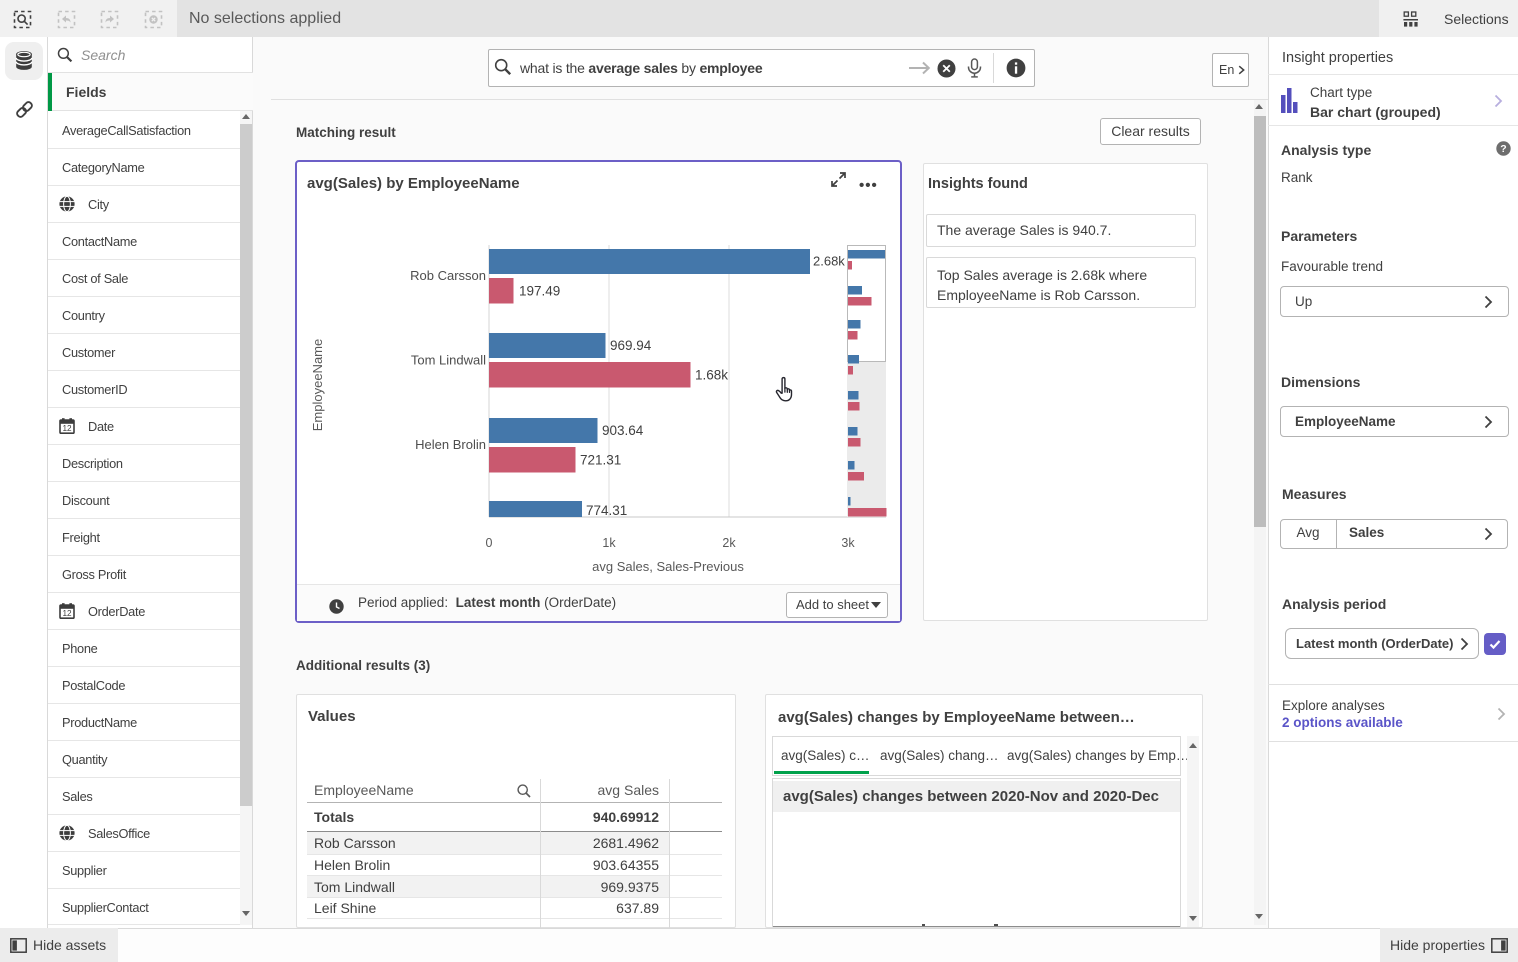 The width and height of the screenshot is (1518, 962). I want to click on svg-text: 721.31, so click(600, 460).